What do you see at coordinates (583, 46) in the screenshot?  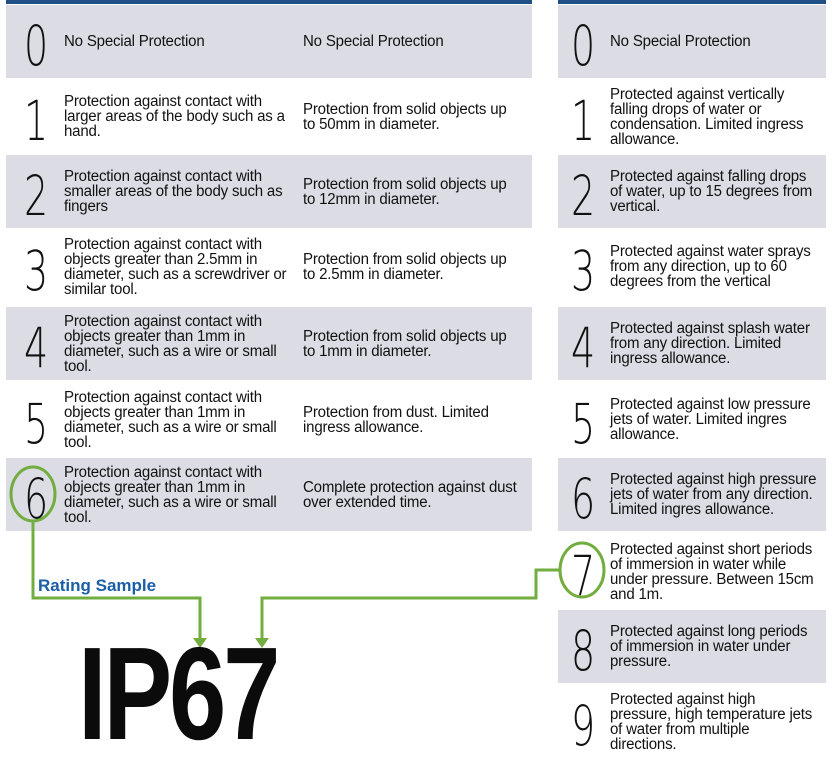 I see `liquids-digit: 0` at bounding box center [583, 46].